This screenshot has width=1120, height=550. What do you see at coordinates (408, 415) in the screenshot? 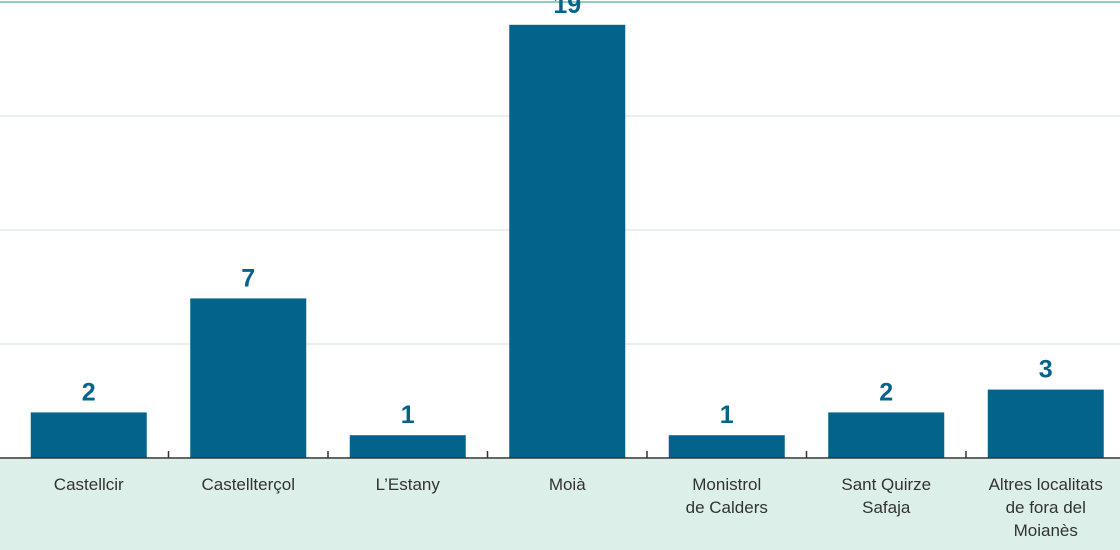
I see `value-label-2: 1` at bounding box center [408, 415].